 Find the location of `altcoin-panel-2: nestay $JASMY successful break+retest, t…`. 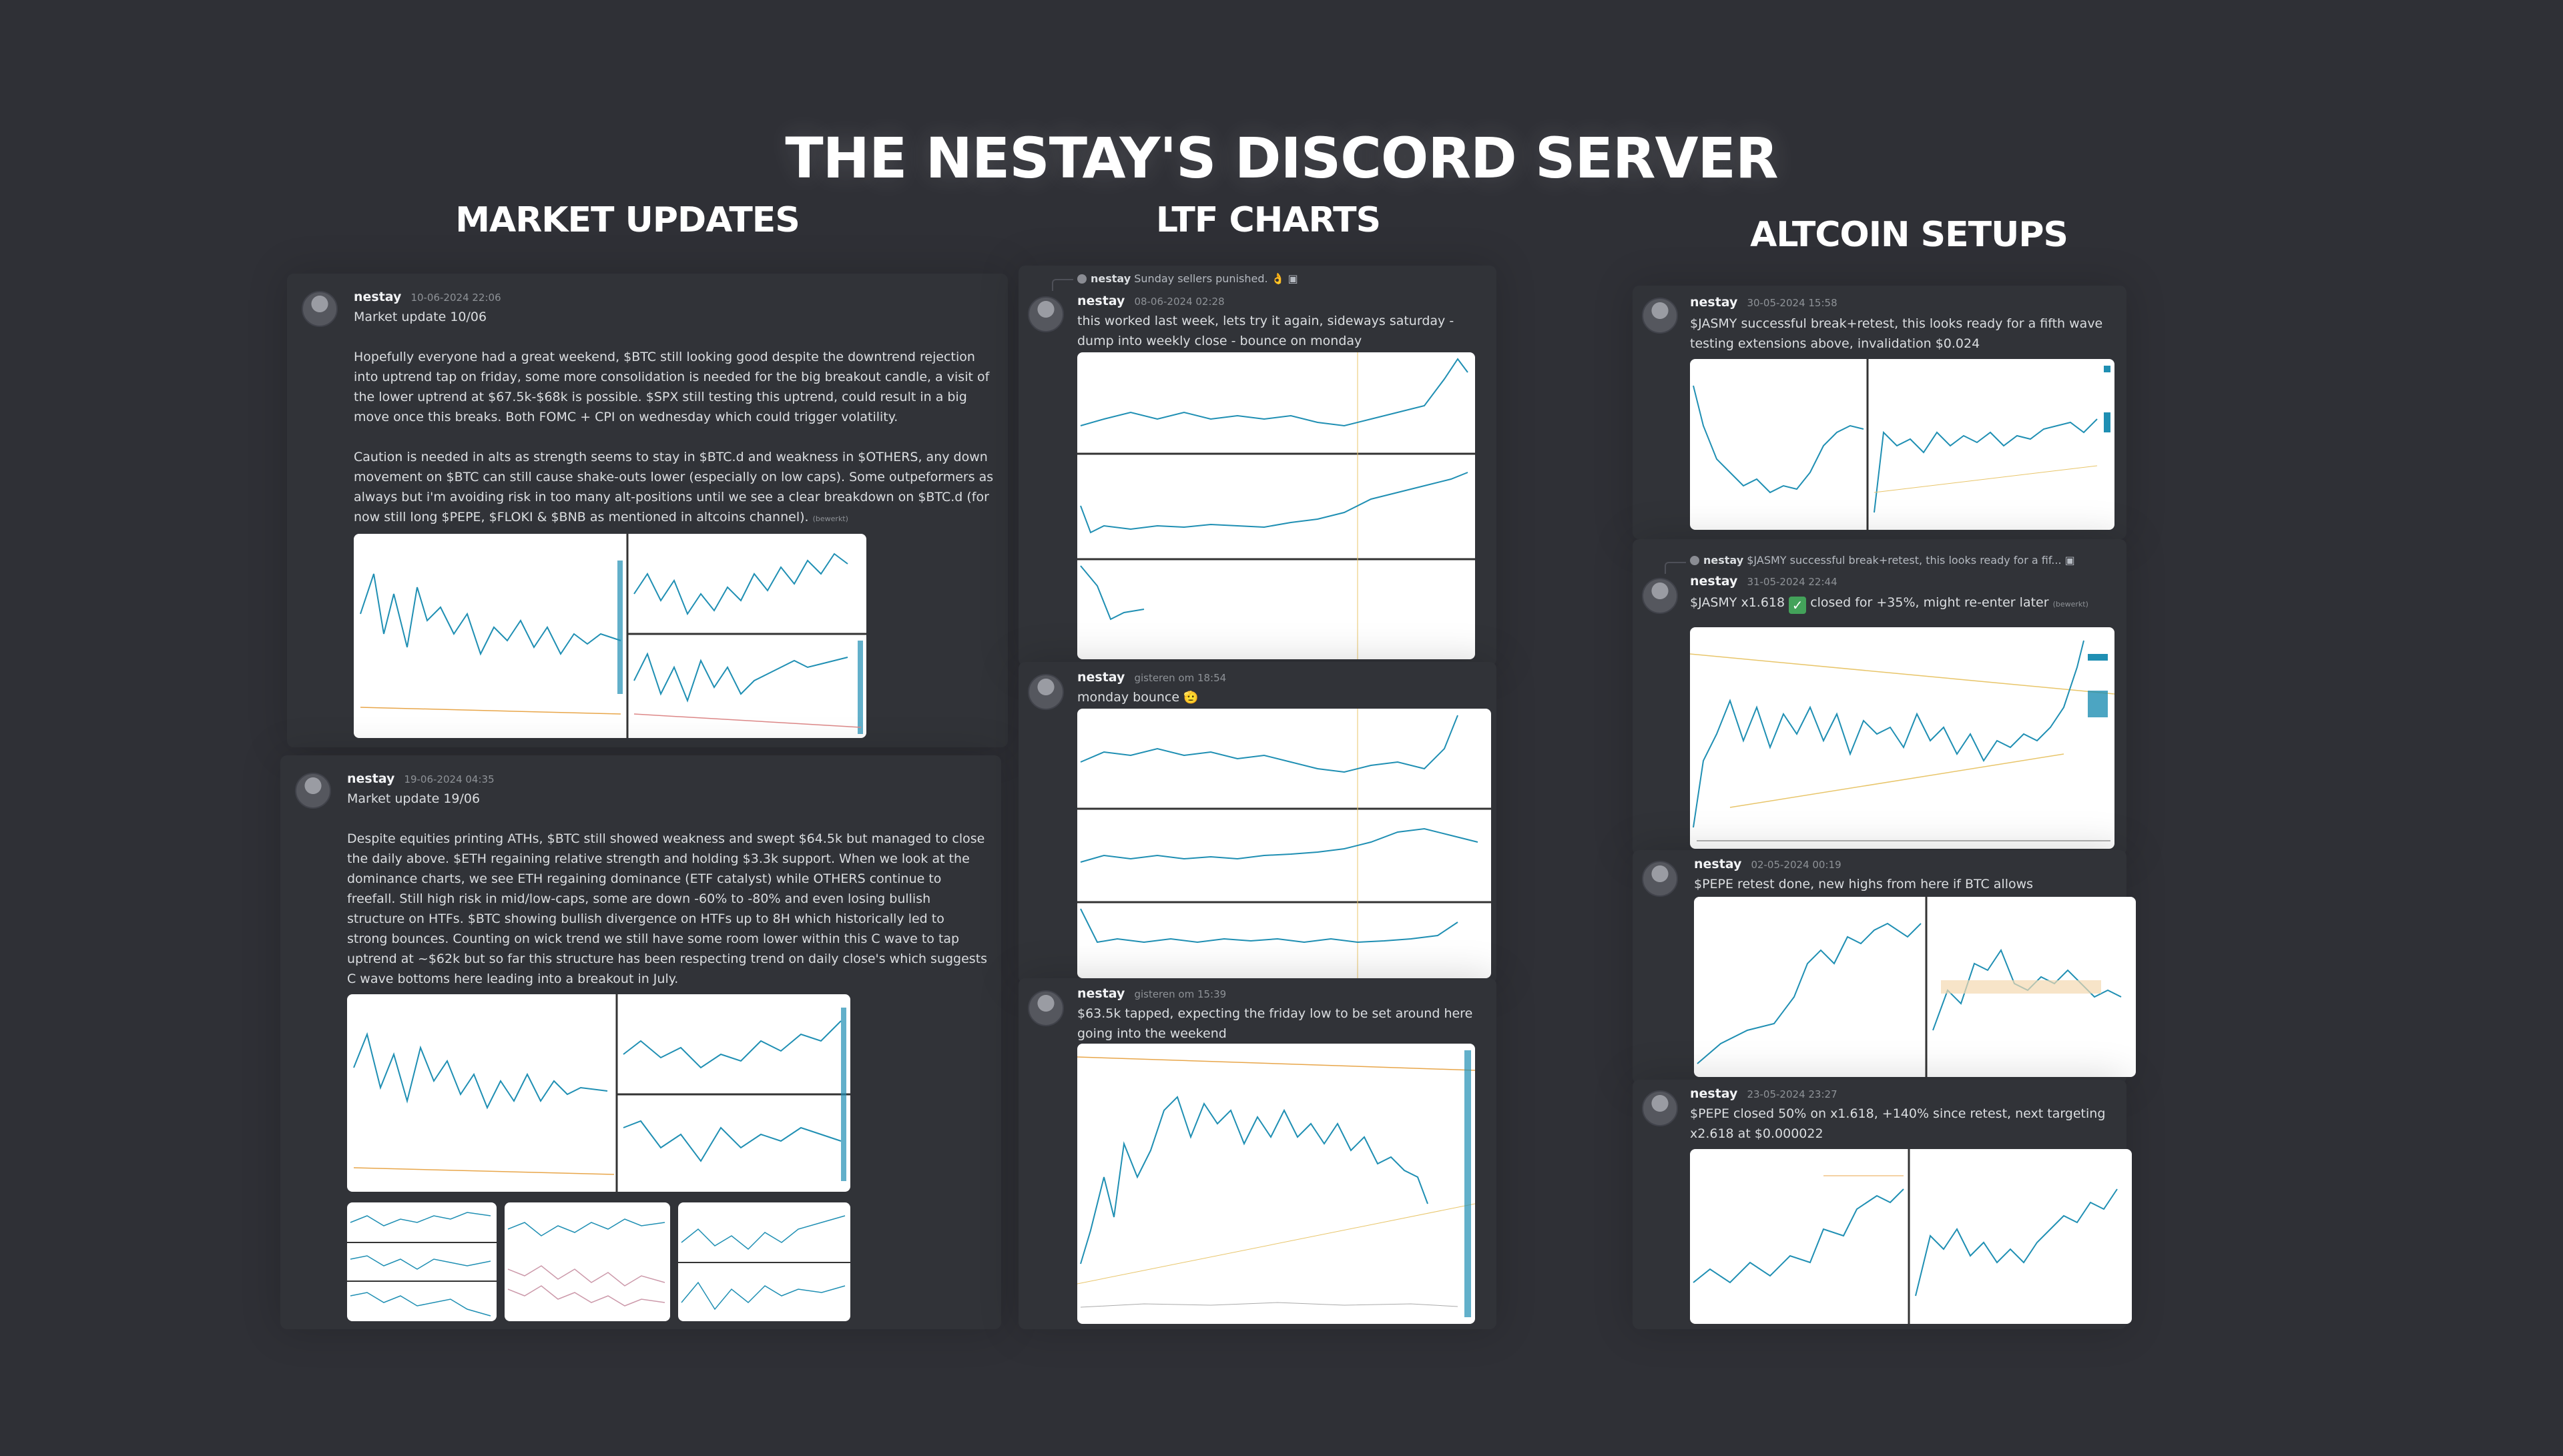

altcoin-panel-2: nestay $JASMY successful break+retest, t… is located at coordinates (1879, 697).